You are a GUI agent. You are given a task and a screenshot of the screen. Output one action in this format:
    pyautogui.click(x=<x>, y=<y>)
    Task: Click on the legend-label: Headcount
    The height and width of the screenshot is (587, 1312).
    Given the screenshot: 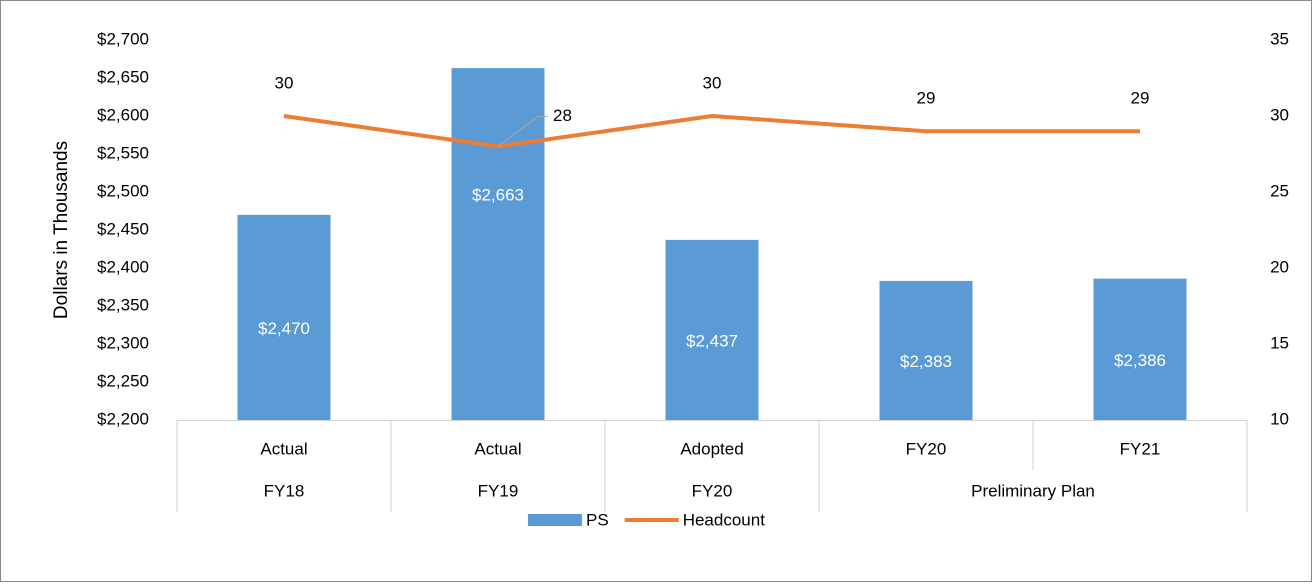 What is the action you would take?
    pyautogui.click(x=724, y=519)
    